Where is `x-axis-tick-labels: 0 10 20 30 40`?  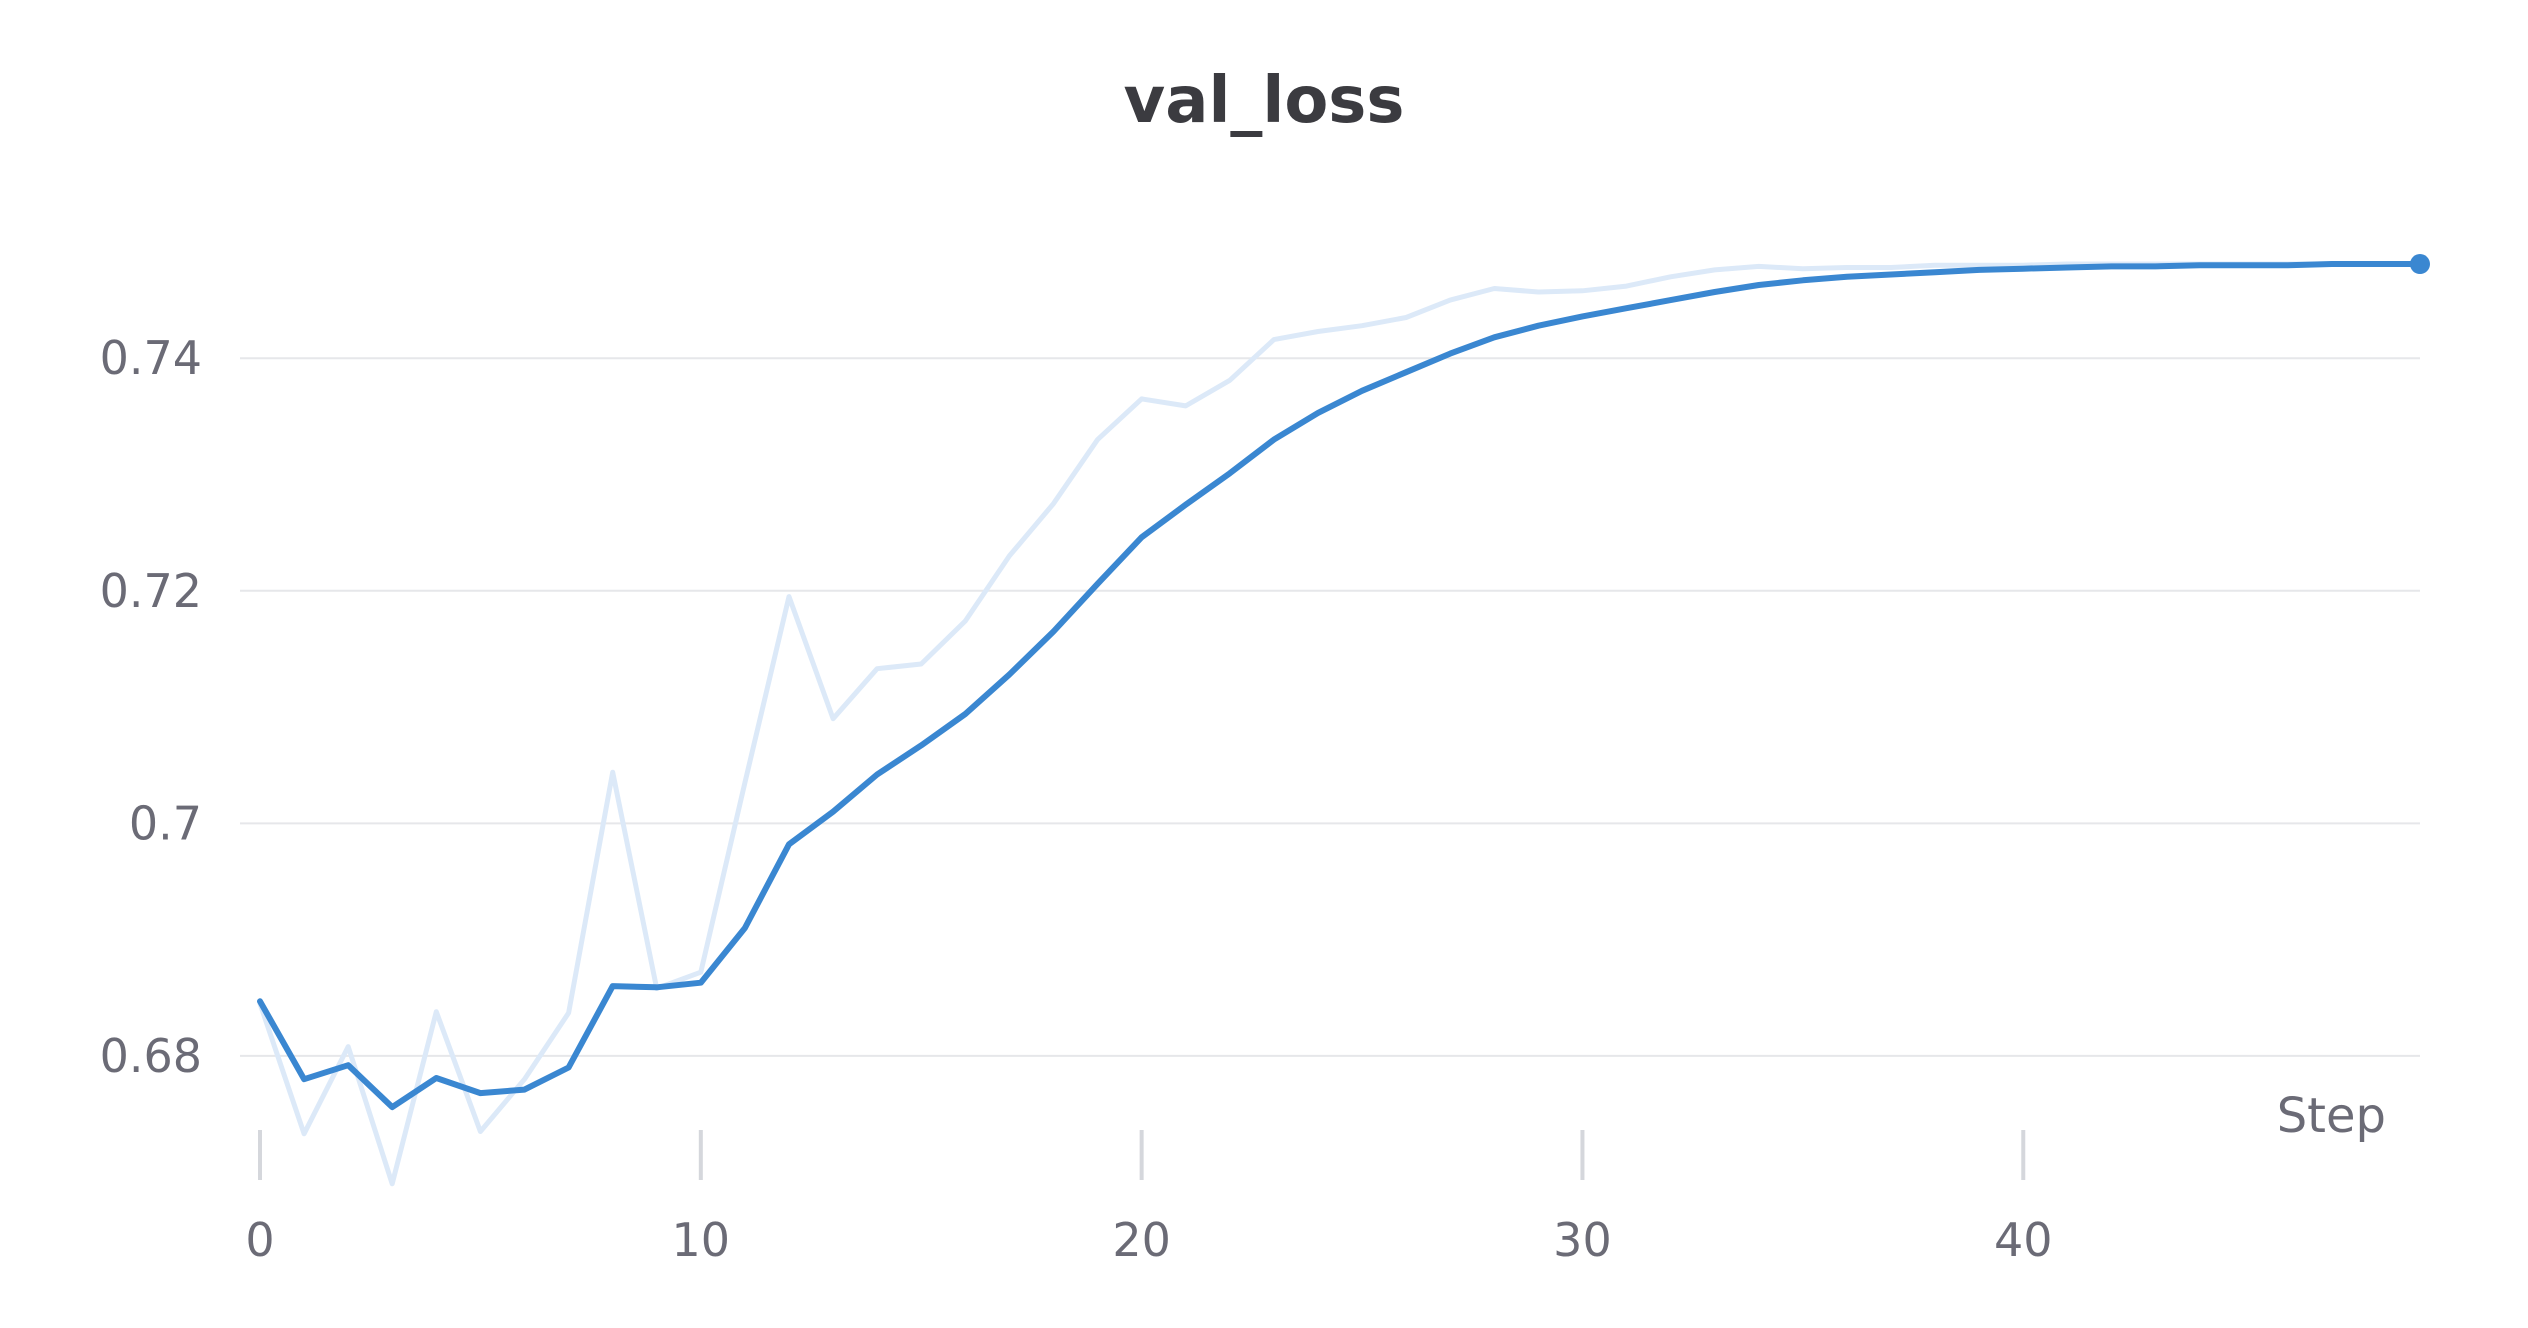
x-axis-tick-labels: 0 10 20 30 40 is located at coordinates (1148, 1240).